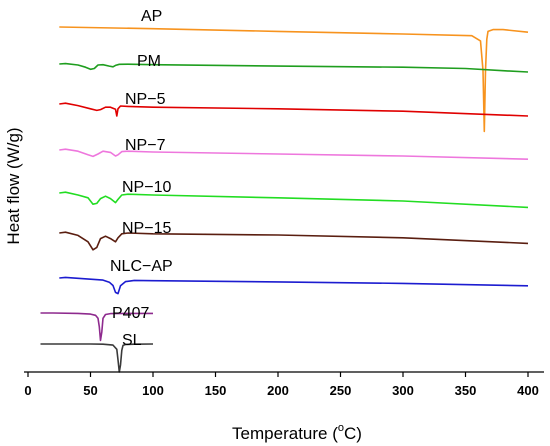 The image size is (550, 446). What do you see at coordinates (132, 340) in the screenshot?
I see `series-label-8: SL` at bounding box center [132, 340].